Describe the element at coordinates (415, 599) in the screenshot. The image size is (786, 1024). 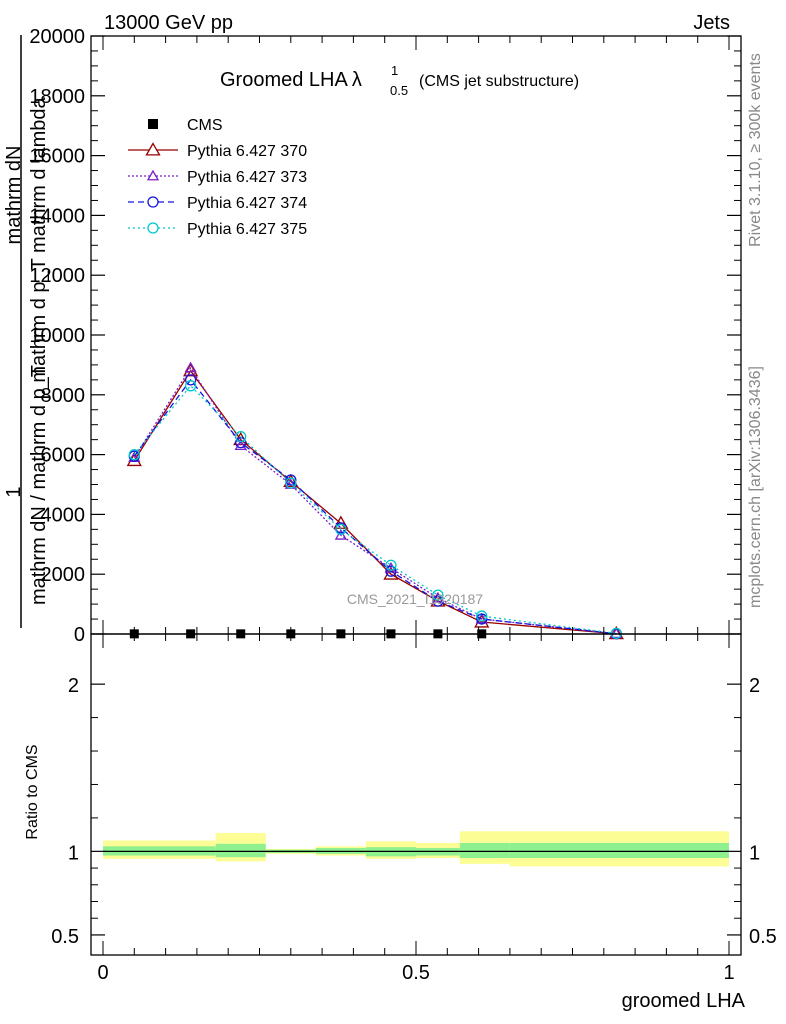
I see `watermark: CMS_2021_I1920187` at that location.